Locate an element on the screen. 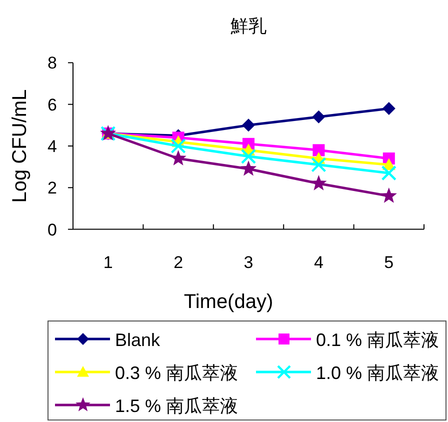 The width and height of the screenshot is (448, 422). y-tick-label: 6 is located at coordinates (52, 104).